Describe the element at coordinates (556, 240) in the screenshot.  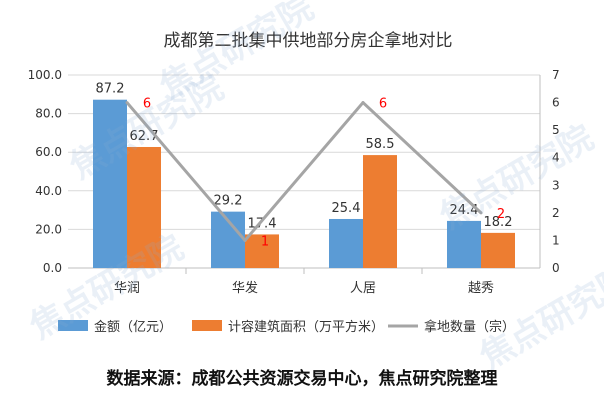
I see `y-right-tick-label: 1` at that location.